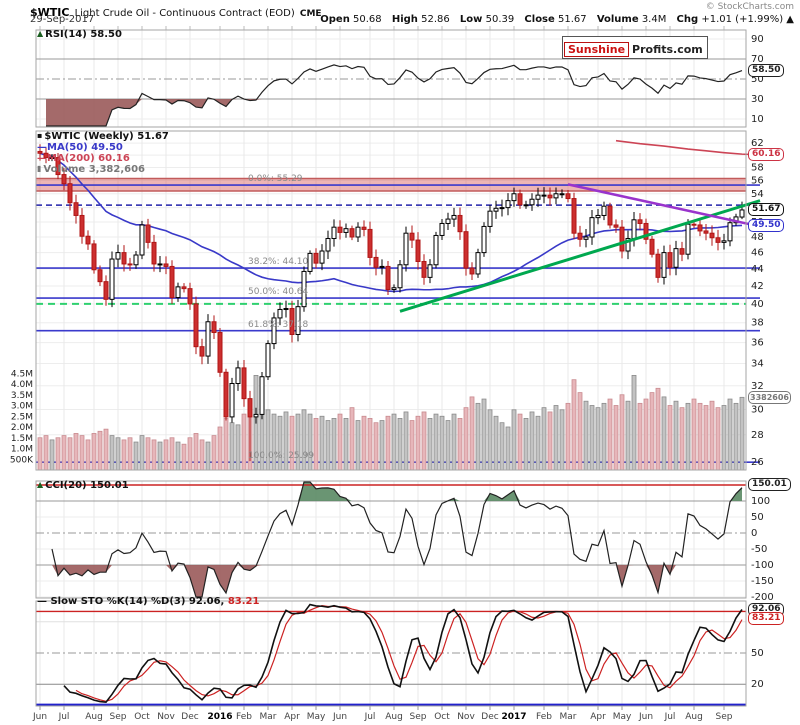 The width and height of the screenshot is (800, 725). I want to click on svg-text: 34, so click(757, 364).